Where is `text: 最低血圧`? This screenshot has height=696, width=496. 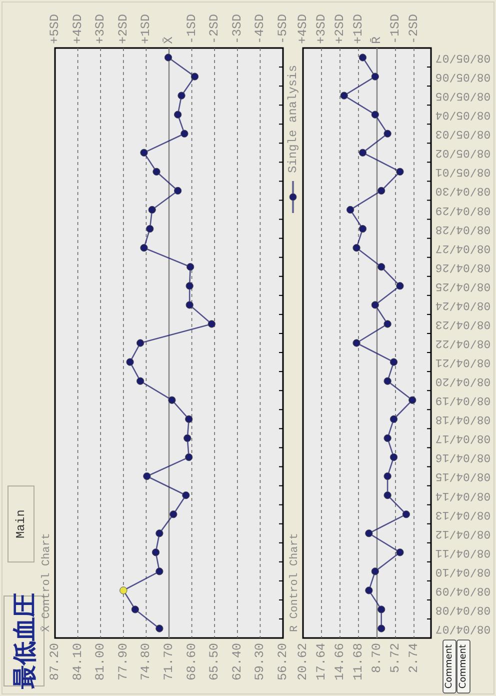 text: 最低血圧 is located at coordinates (24, 641).